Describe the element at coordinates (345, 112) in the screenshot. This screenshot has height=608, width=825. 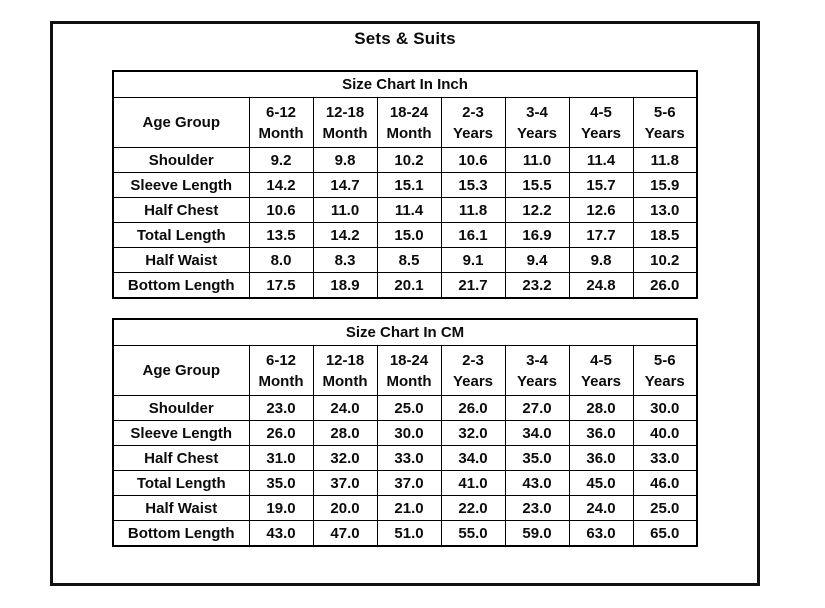
I see `header-line-top: 12-18` at that location.